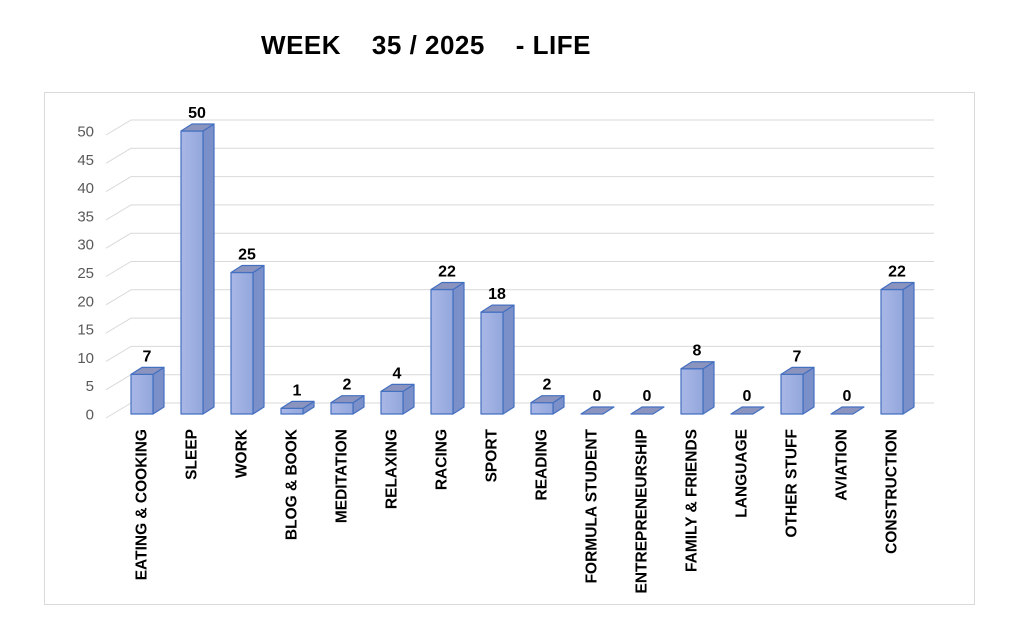 Image resolution: width=1024 pixels, height=628 pixels. What do you see at coordinates (426, 45) in the screenshot?
I see `chart-title: WEEK 35 / 2025 - LIFE` at bounding box center [426, 45].